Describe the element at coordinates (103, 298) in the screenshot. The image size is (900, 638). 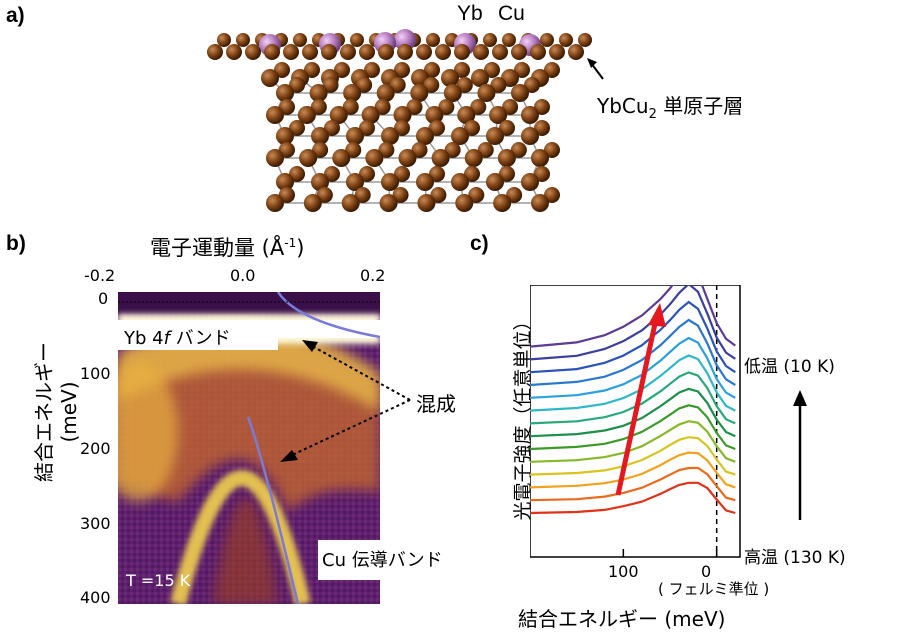
I see `b-ytick-0: 0` at that location.